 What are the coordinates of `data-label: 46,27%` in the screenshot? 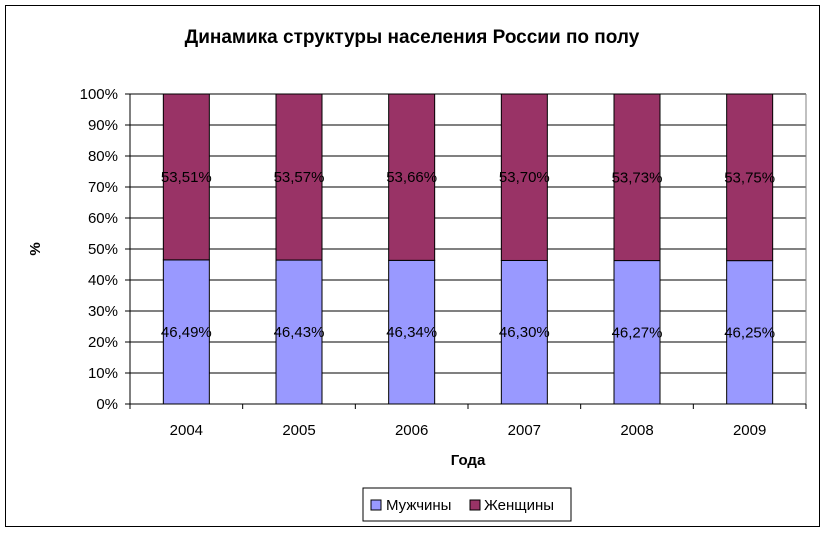 It's located at (637, 332).